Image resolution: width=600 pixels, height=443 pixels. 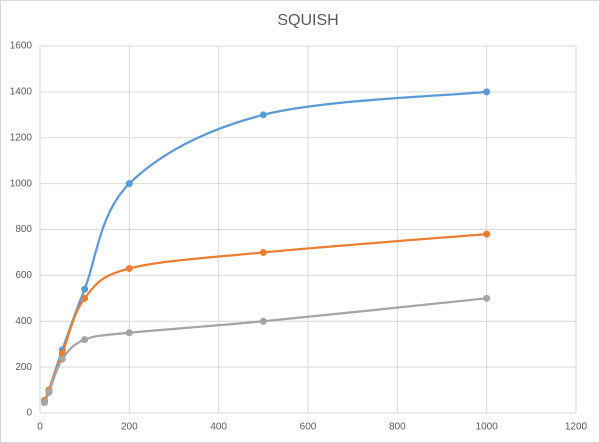 I want to click on x-tick-label: 1200, so click(x=576, y=427).